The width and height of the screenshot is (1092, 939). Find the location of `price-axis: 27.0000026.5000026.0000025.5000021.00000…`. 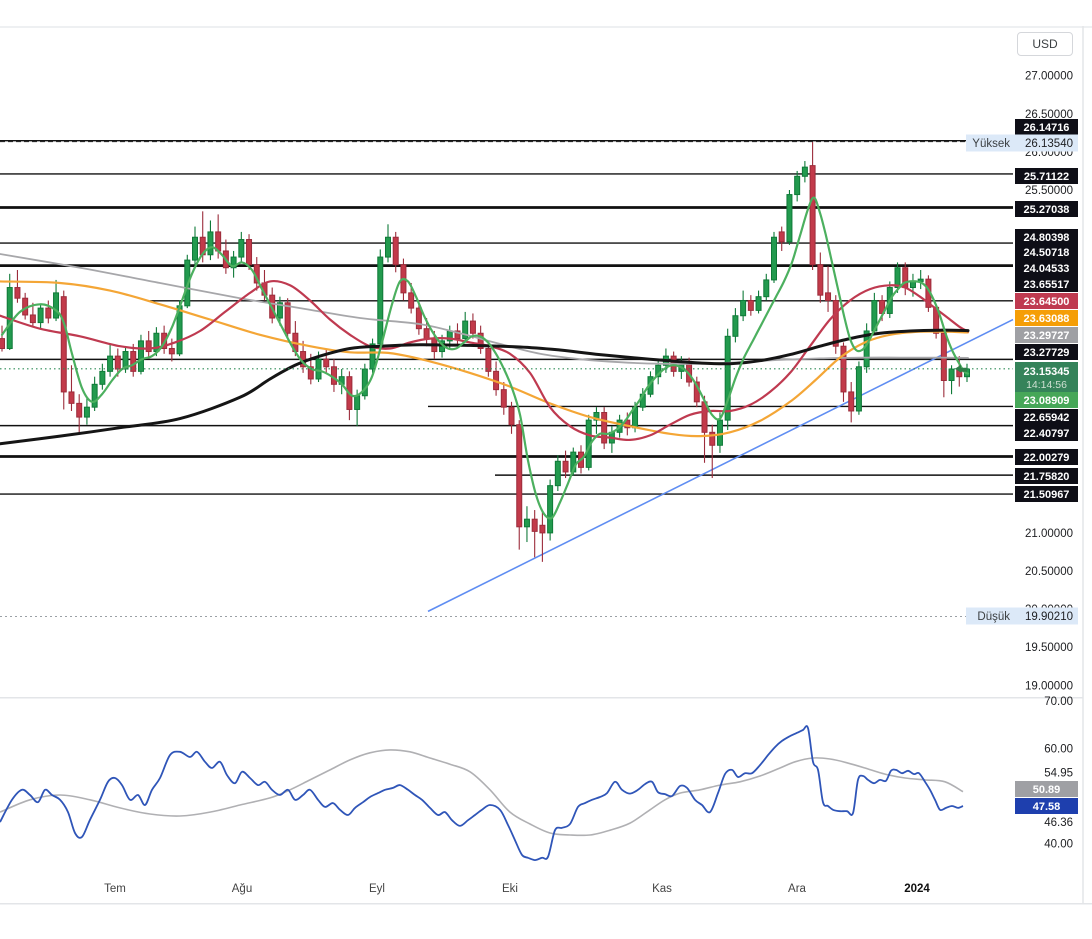

price-axis: 27.0000026.5000026.0000025.5000021.00000… is located at coordinates (1022, 461).